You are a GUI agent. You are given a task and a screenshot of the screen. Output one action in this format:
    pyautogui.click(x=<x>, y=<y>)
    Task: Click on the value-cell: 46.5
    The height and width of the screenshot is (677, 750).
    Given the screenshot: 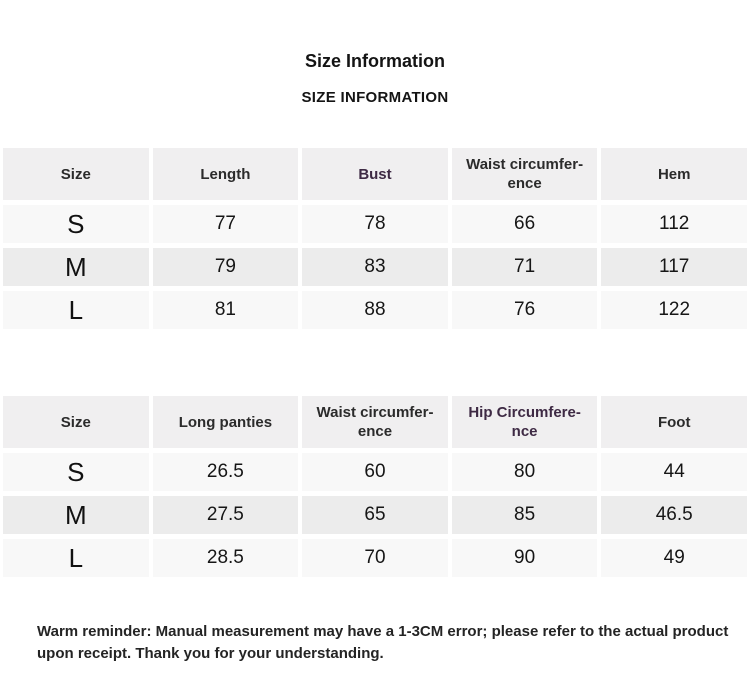 What is the action you would take?
    pyautogui.click(x=674, y=515)
    